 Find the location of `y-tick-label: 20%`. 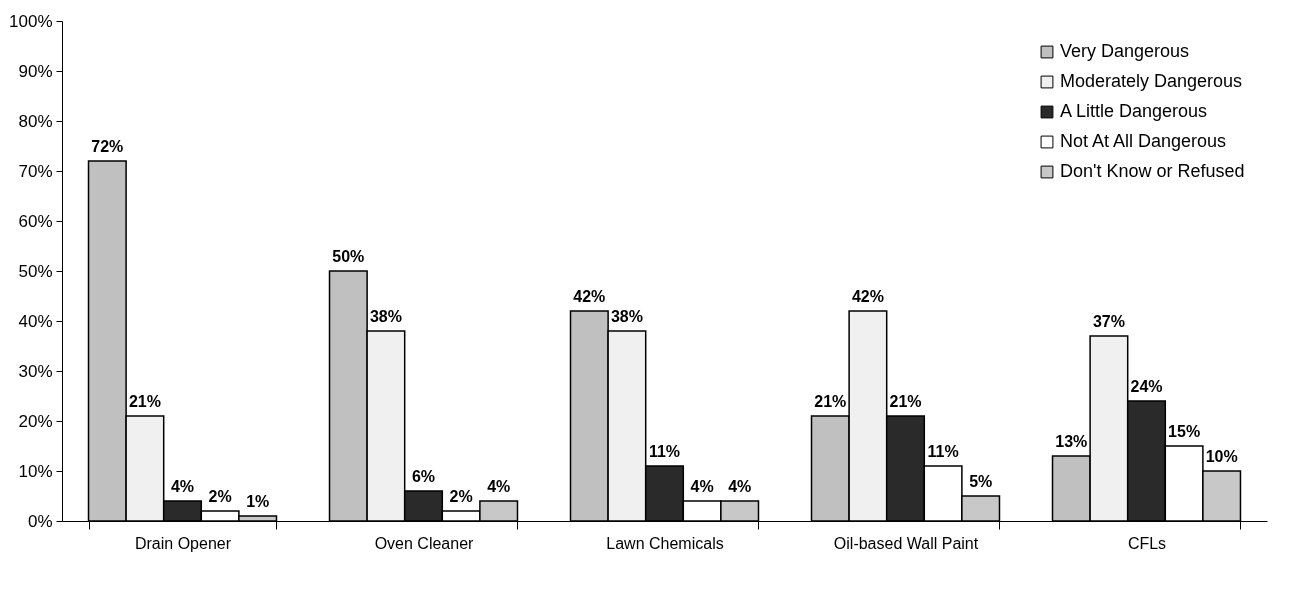

y-tick-label: 20% is located at coordinates (35, 421).